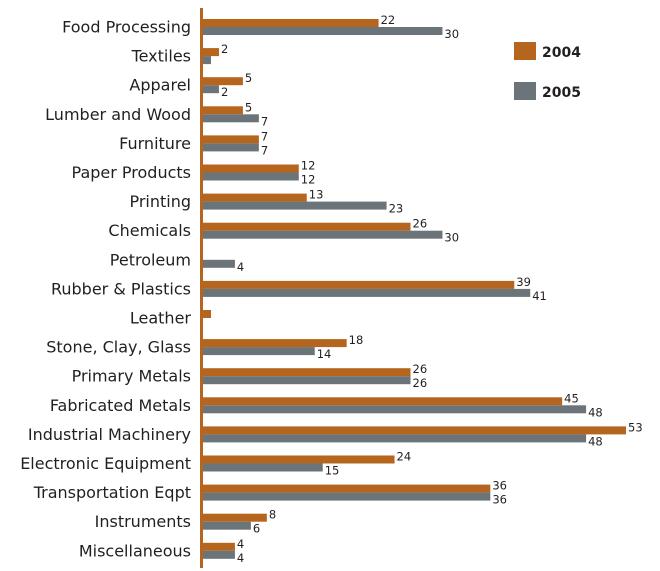 This screenshot has width=660, height=571. What do you see at coordinates (499, 486) in the screenshot?
I see `value-label-2004: 36` at bounding box center [499, 486].